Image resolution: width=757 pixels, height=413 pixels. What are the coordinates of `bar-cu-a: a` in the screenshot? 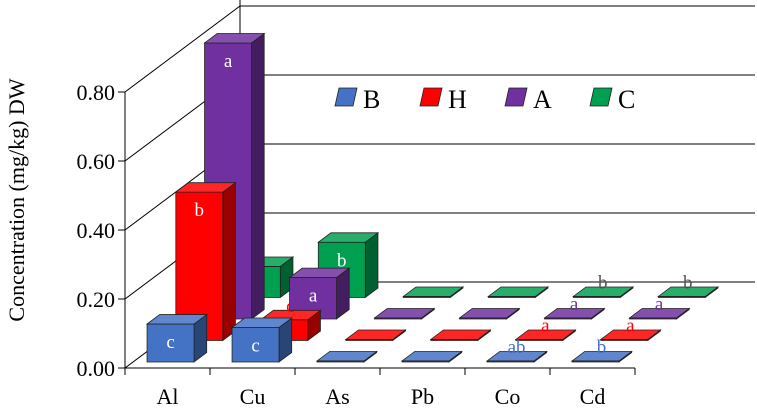 It's located at (319, 293).